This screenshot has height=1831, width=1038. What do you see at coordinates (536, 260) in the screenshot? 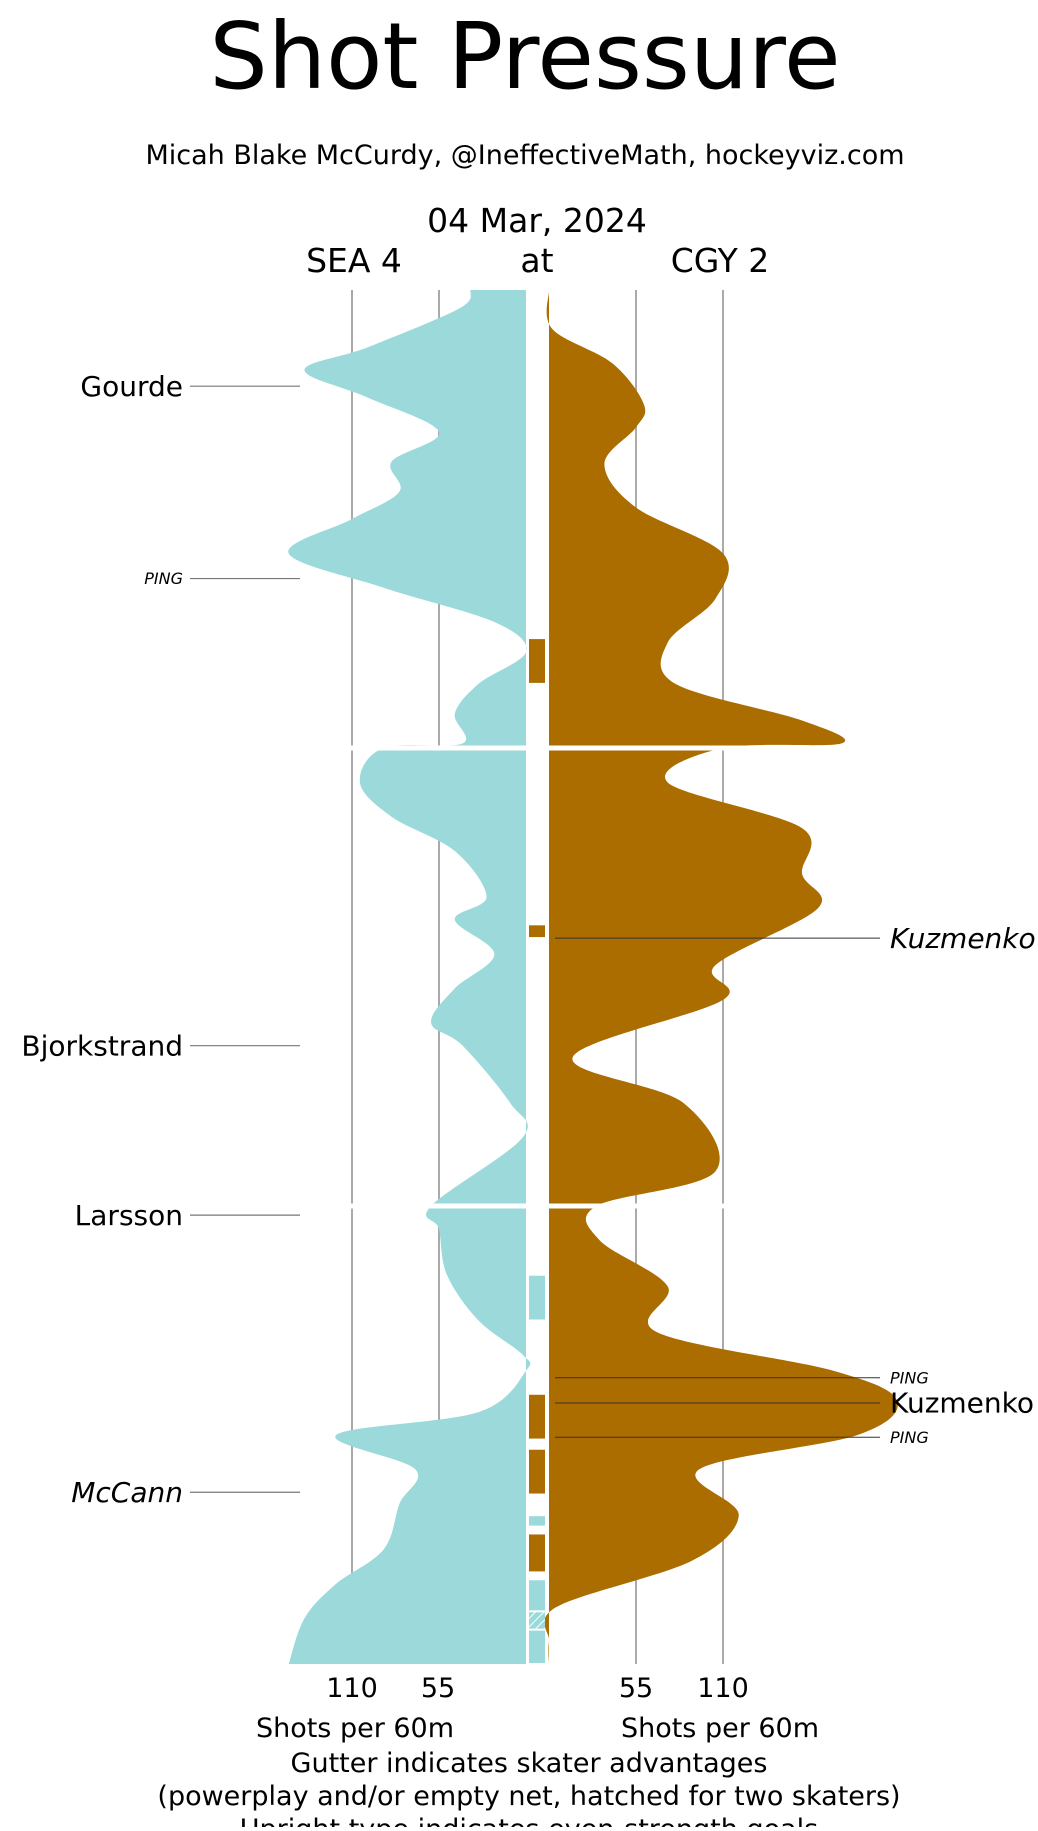
I see `at-label: at` at bounding box center [536, 260].